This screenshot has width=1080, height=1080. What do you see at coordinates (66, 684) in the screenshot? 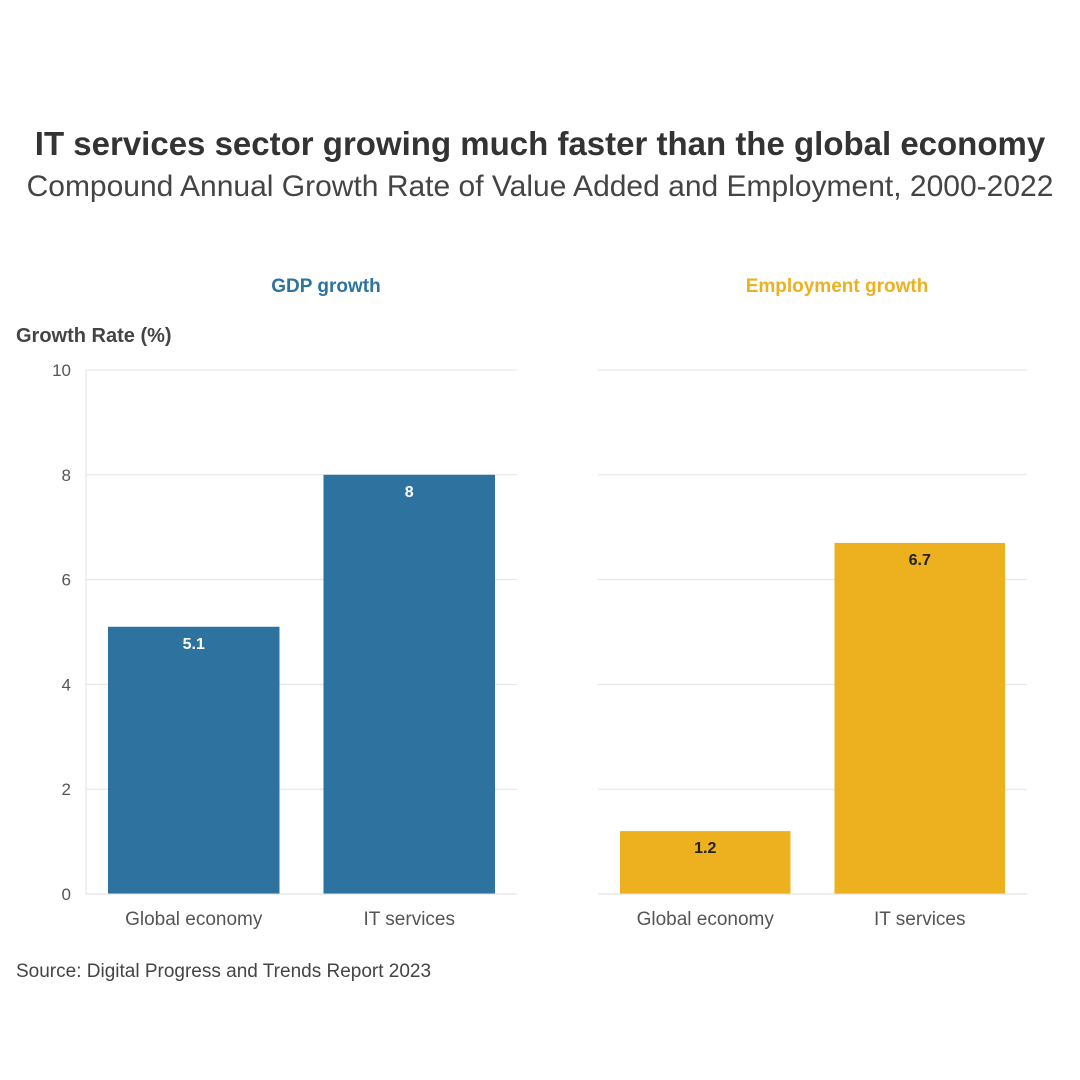
I see `y-tick-label: 4` at bounding box center [66, 684].